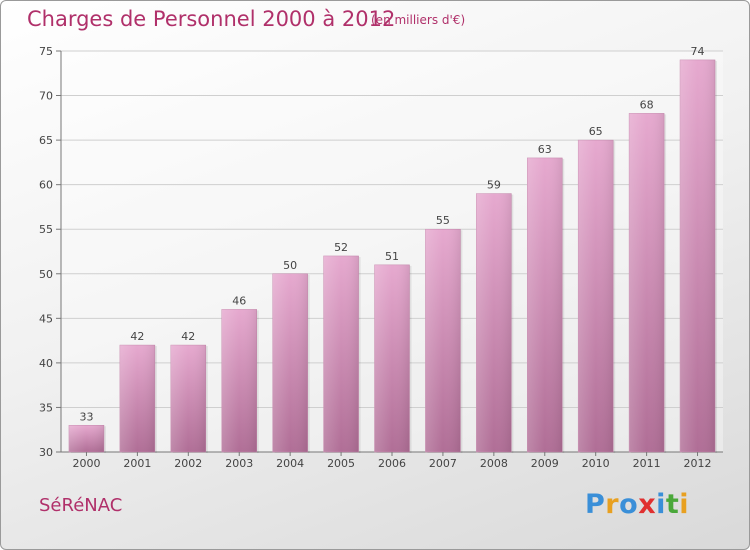 The height and width of the screenshot is (550, 750). Describe the element at coordinates (392, 463) in the screenshot. I see `x-tick-label: 2006` at that location.